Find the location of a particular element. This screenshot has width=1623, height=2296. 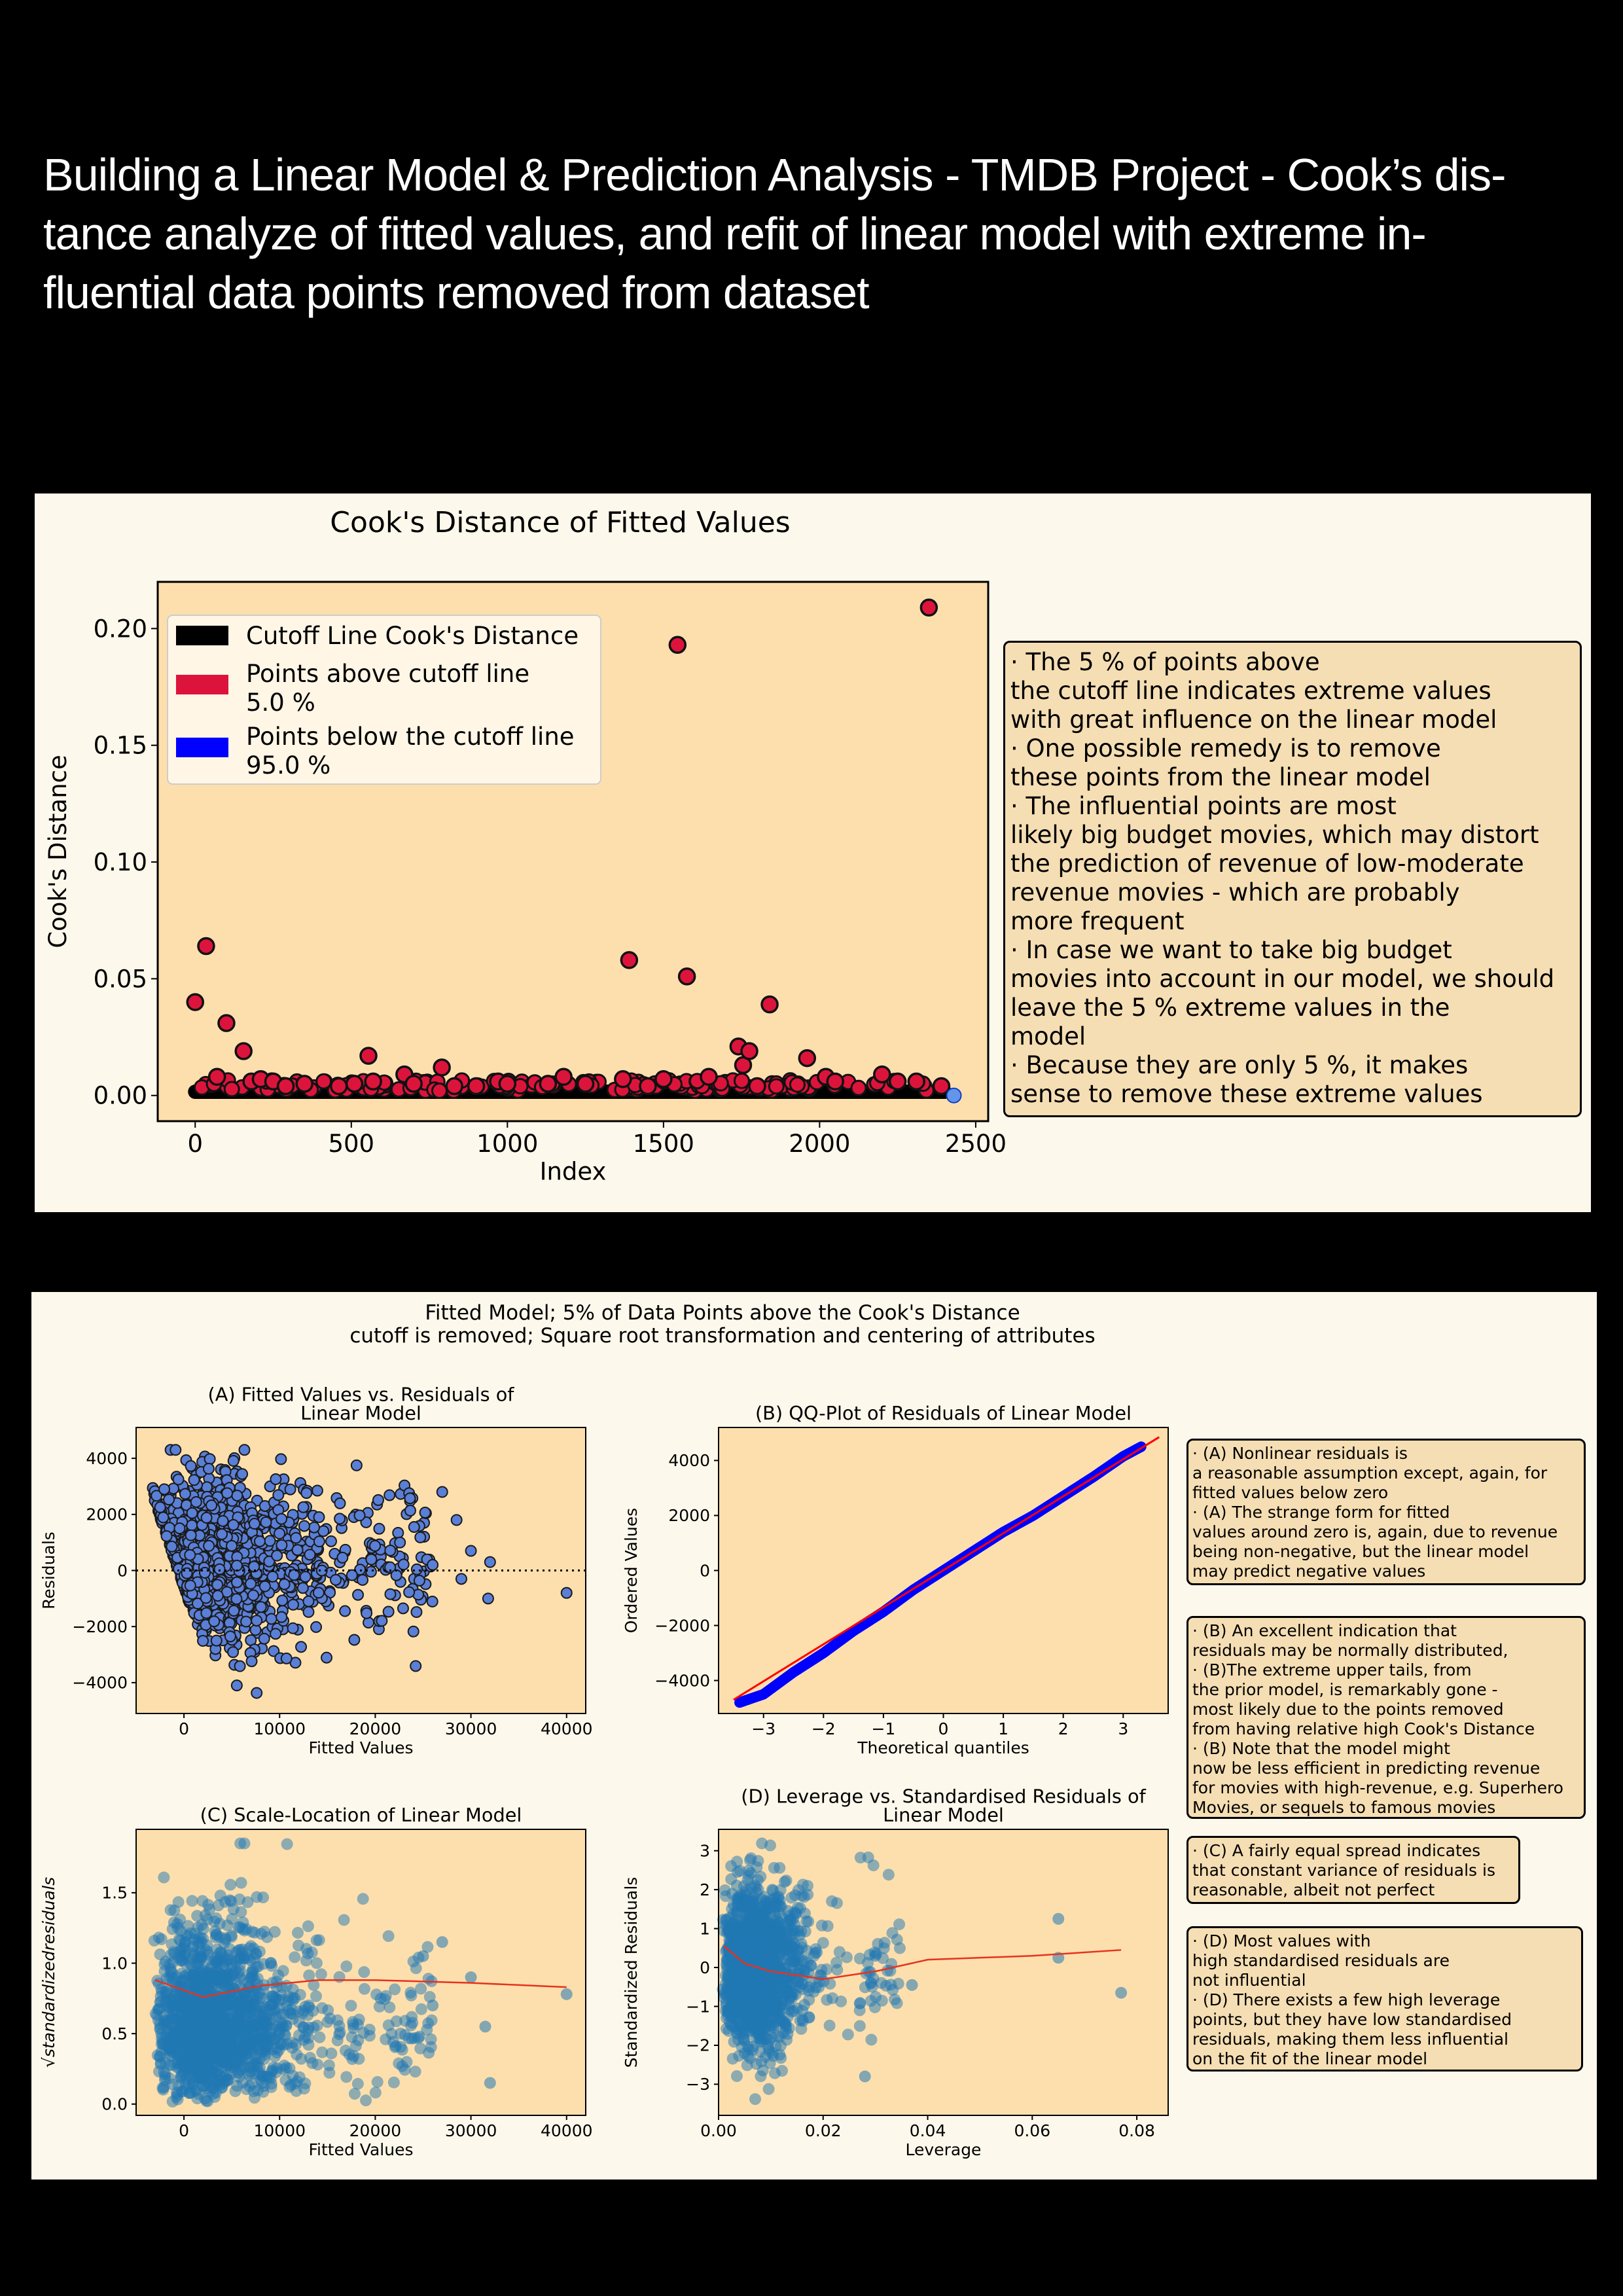

y-tick-label: 1.5 is located at coordinates (115, 1894).